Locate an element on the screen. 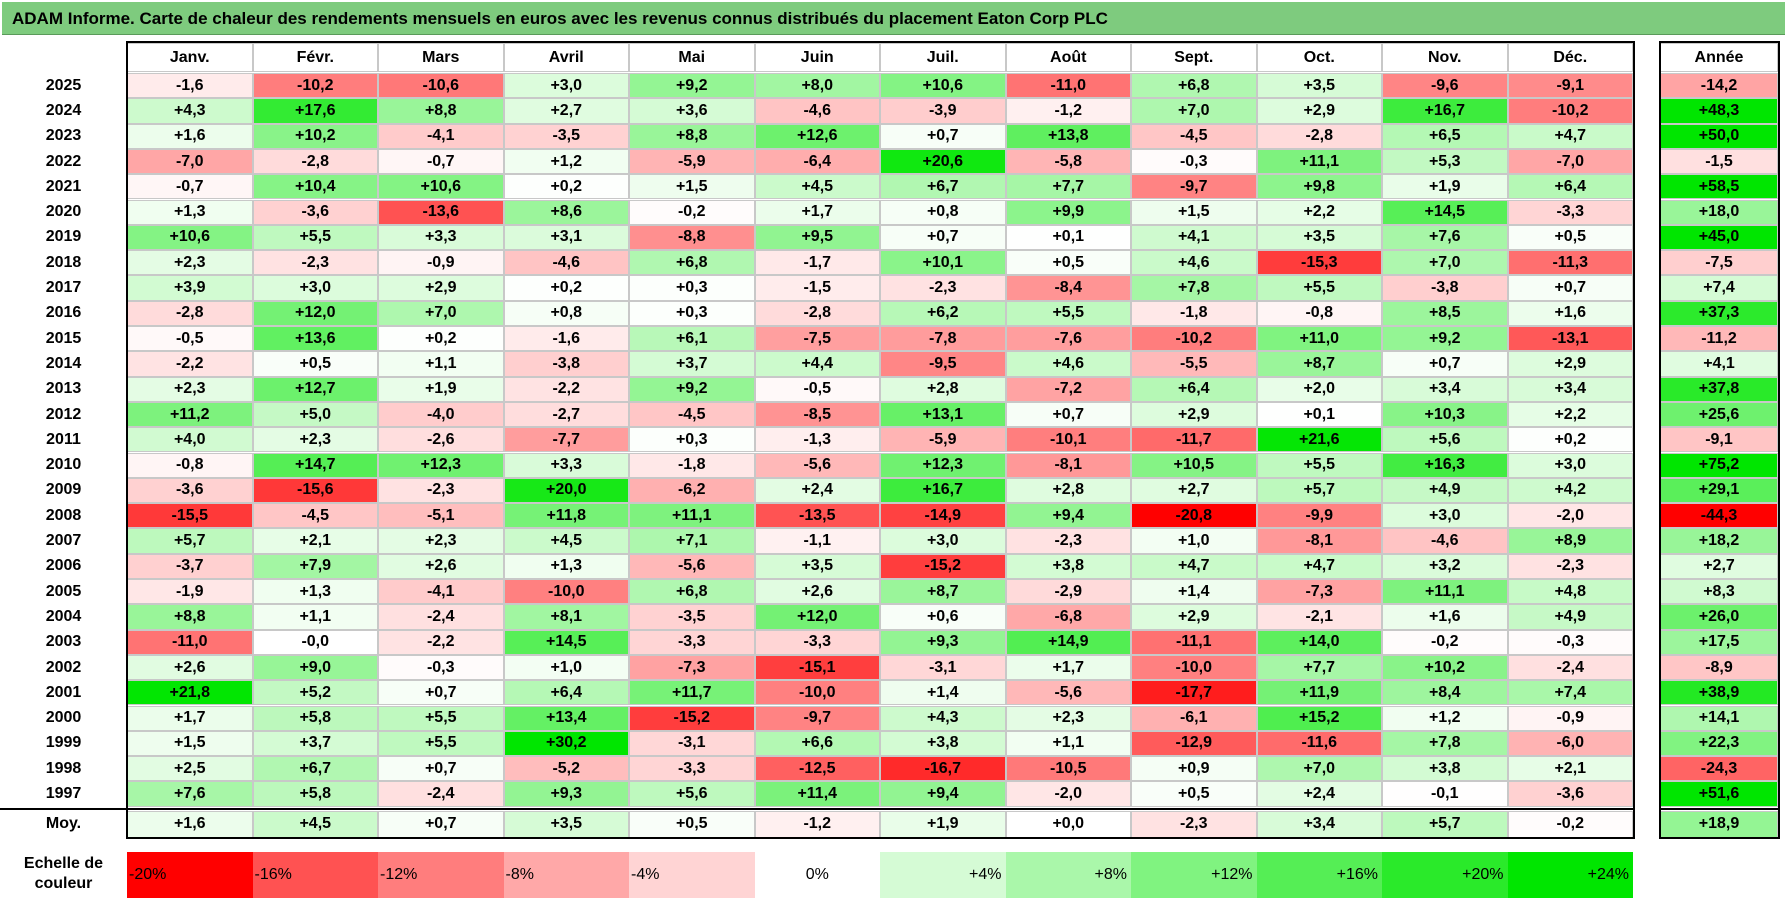  heatmap-cell: -7,0 is located at coordinates (190, 161).